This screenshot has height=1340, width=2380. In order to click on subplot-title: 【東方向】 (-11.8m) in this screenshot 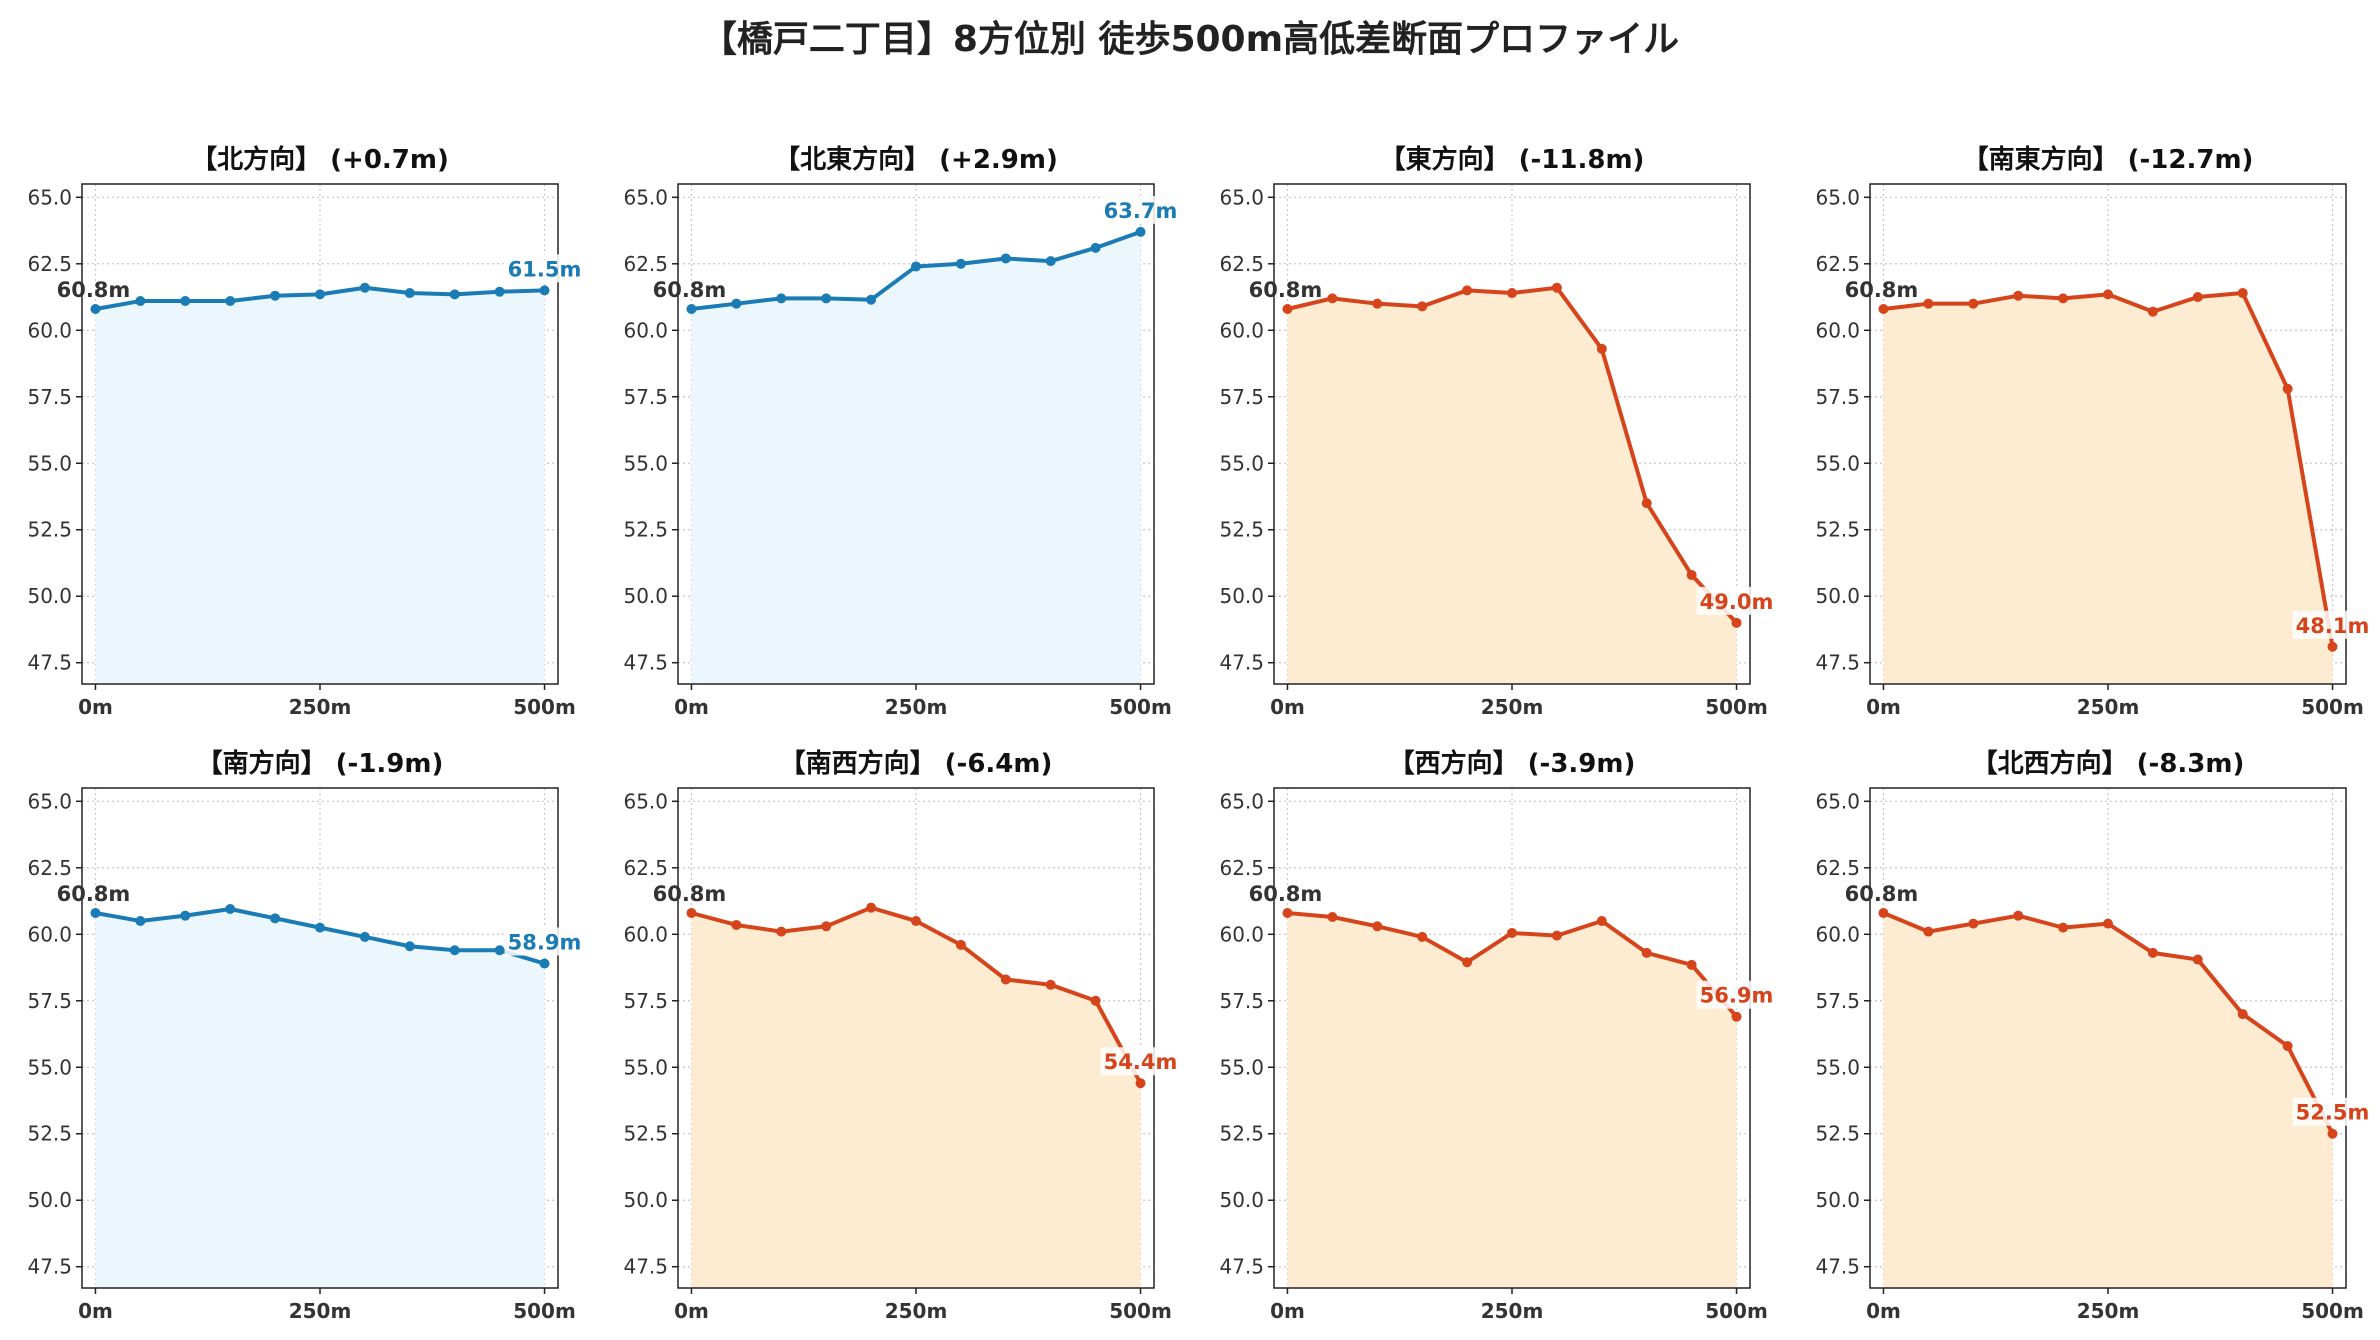, I will do `click(1512, 159)`.